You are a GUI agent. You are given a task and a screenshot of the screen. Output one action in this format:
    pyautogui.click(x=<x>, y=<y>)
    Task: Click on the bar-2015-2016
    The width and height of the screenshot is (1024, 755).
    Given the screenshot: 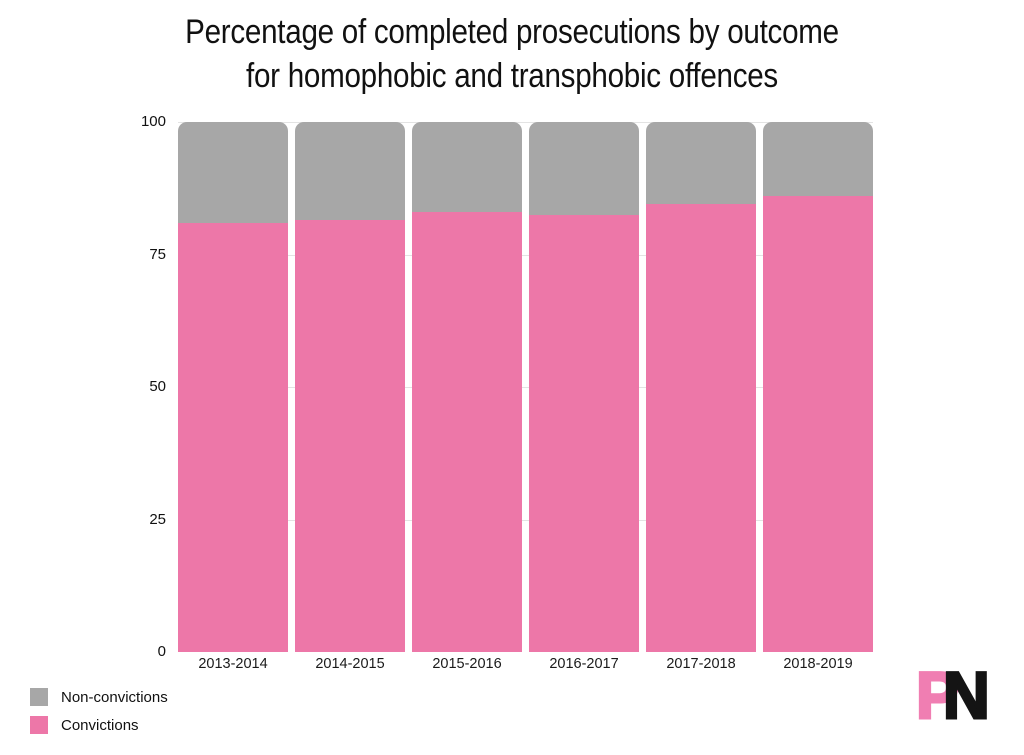 What is the action you would take?
    pyautogui.click(x=467, y=387)
    